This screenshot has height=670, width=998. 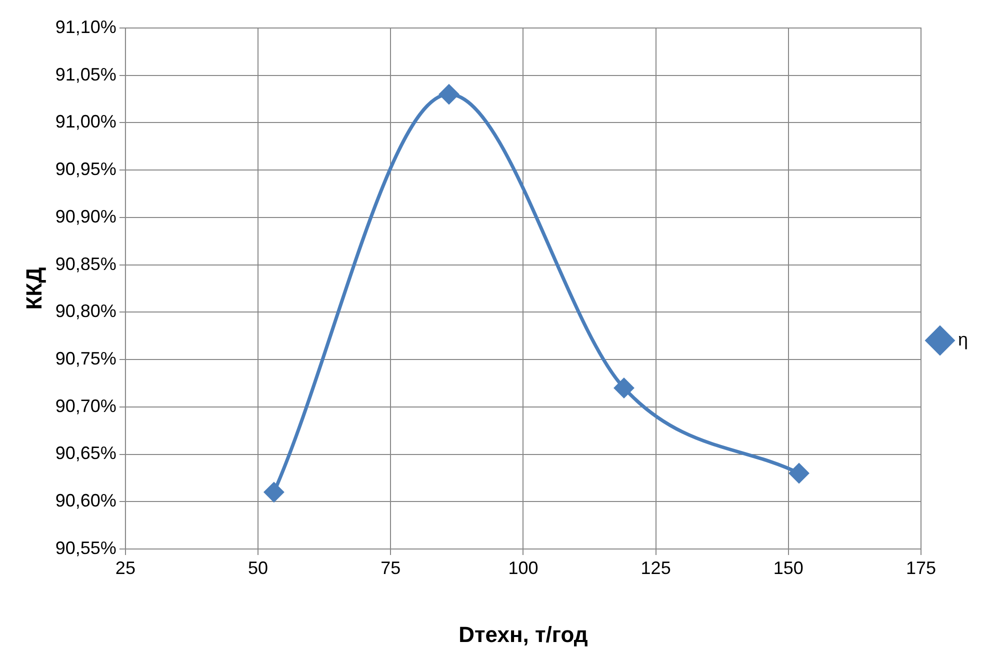 What do you see at coordinates (85, 122) in the screenshot?
I see `y-tick-label: 91,00%` at bounding box center [85, 122].